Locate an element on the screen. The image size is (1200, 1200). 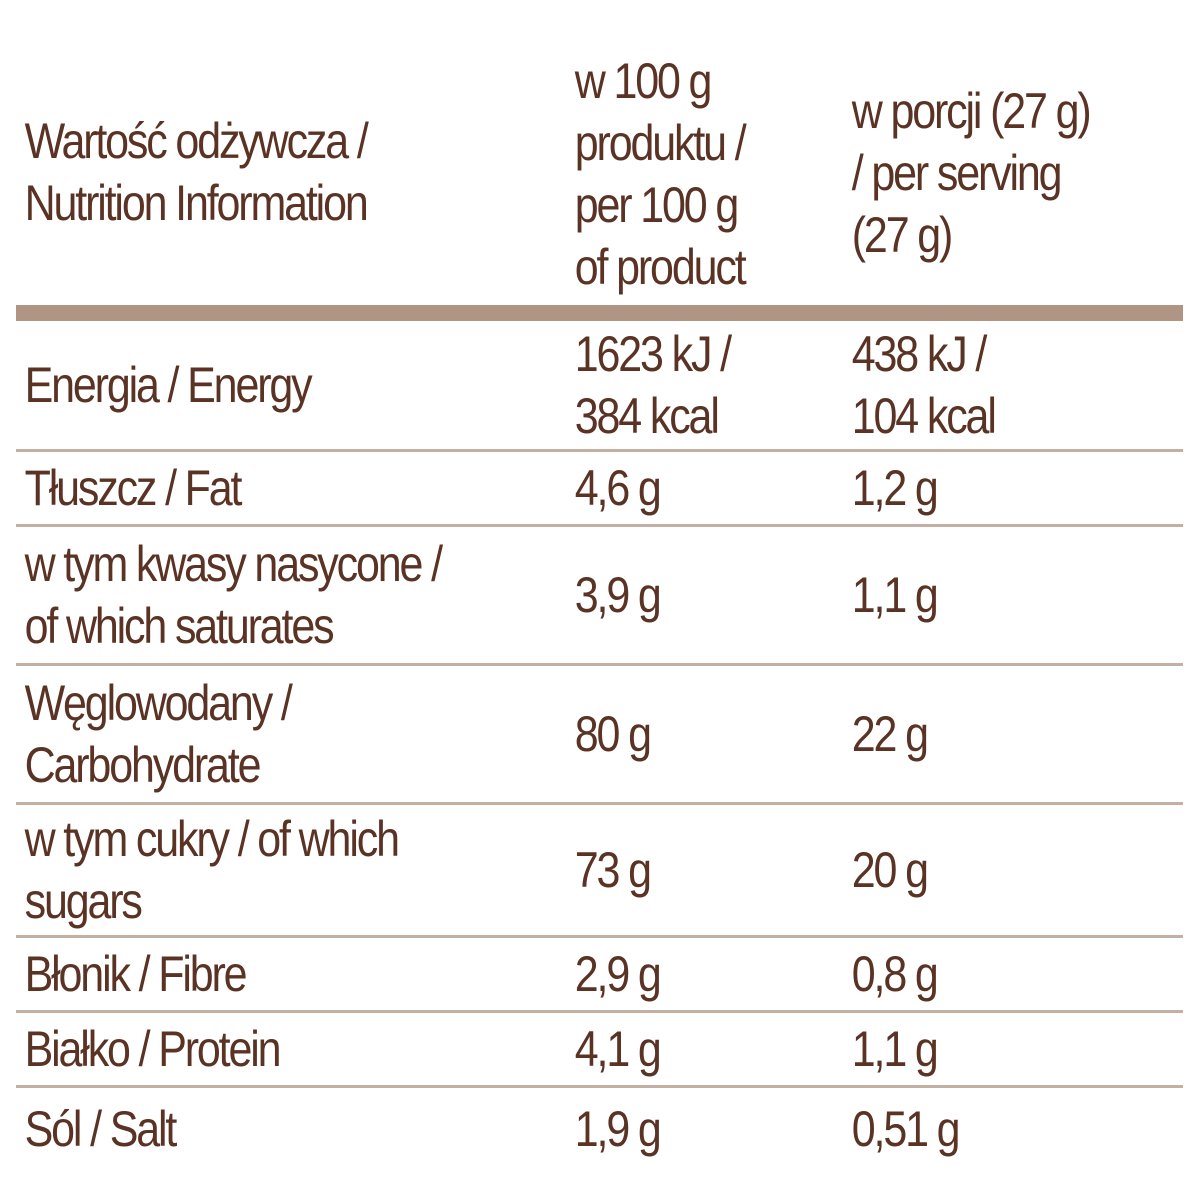
row-label: Sól / Salt is located at coordinates (250, 1129).